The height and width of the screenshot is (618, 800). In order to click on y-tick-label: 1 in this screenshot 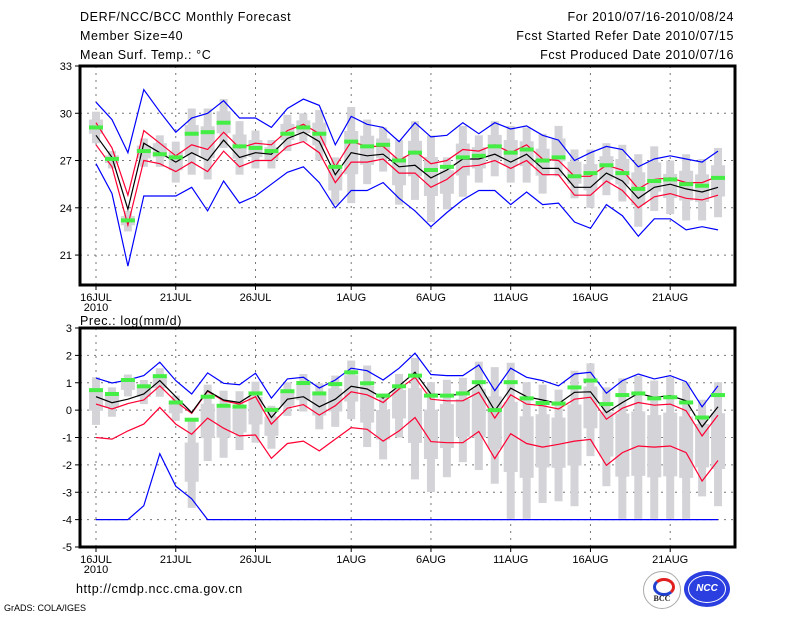, I will do `click(69, 384)`.